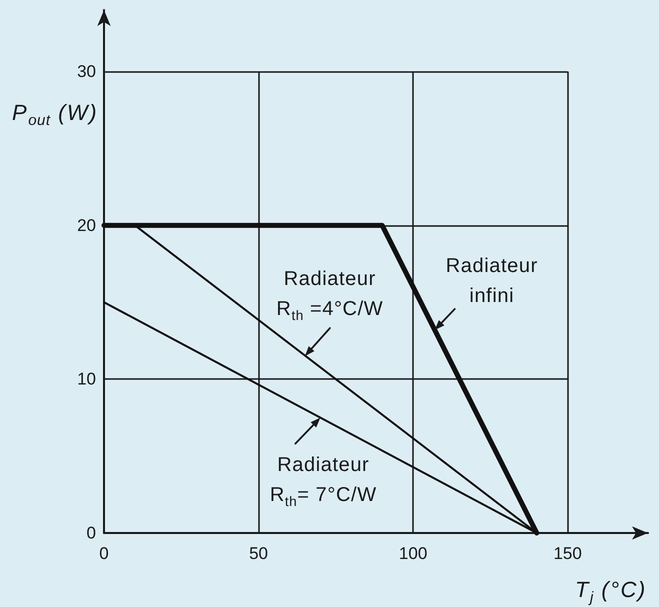  Describe the element at coordinates (258, 553) in the screenshot. I see `x-tick-label: 50` at that location.